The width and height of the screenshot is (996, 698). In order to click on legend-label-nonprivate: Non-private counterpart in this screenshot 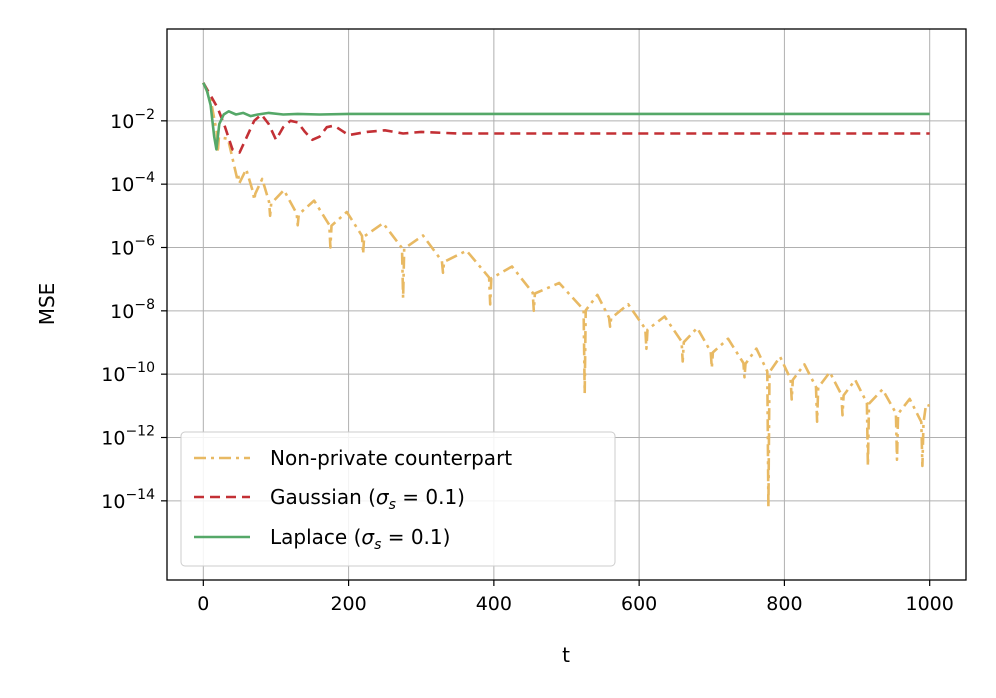, I will do `click(391, 458)`.